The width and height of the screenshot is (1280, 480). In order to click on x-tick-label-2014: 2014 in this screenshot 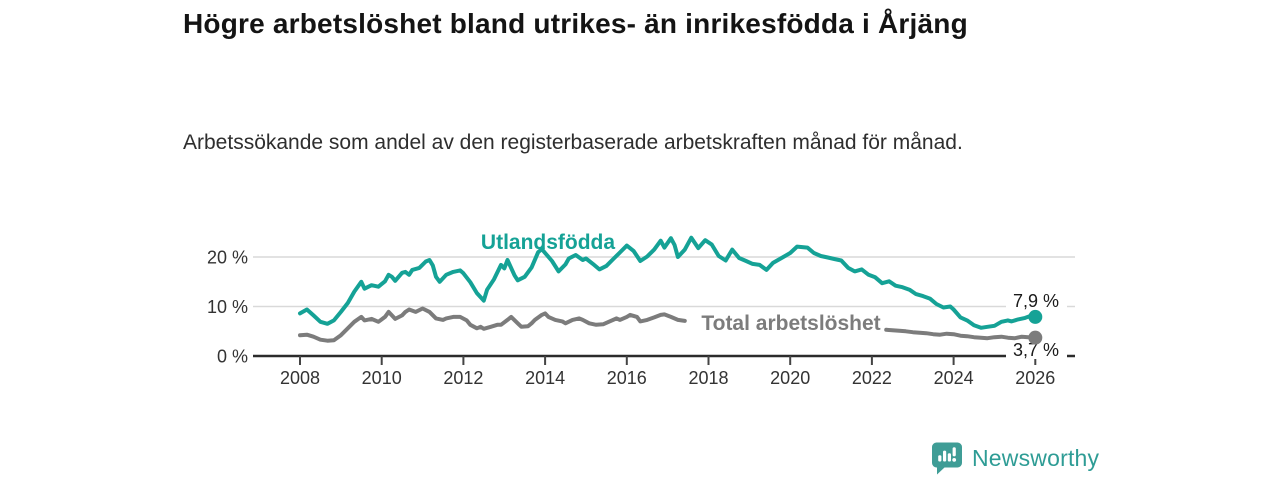, I will do `click(545, 378)`.